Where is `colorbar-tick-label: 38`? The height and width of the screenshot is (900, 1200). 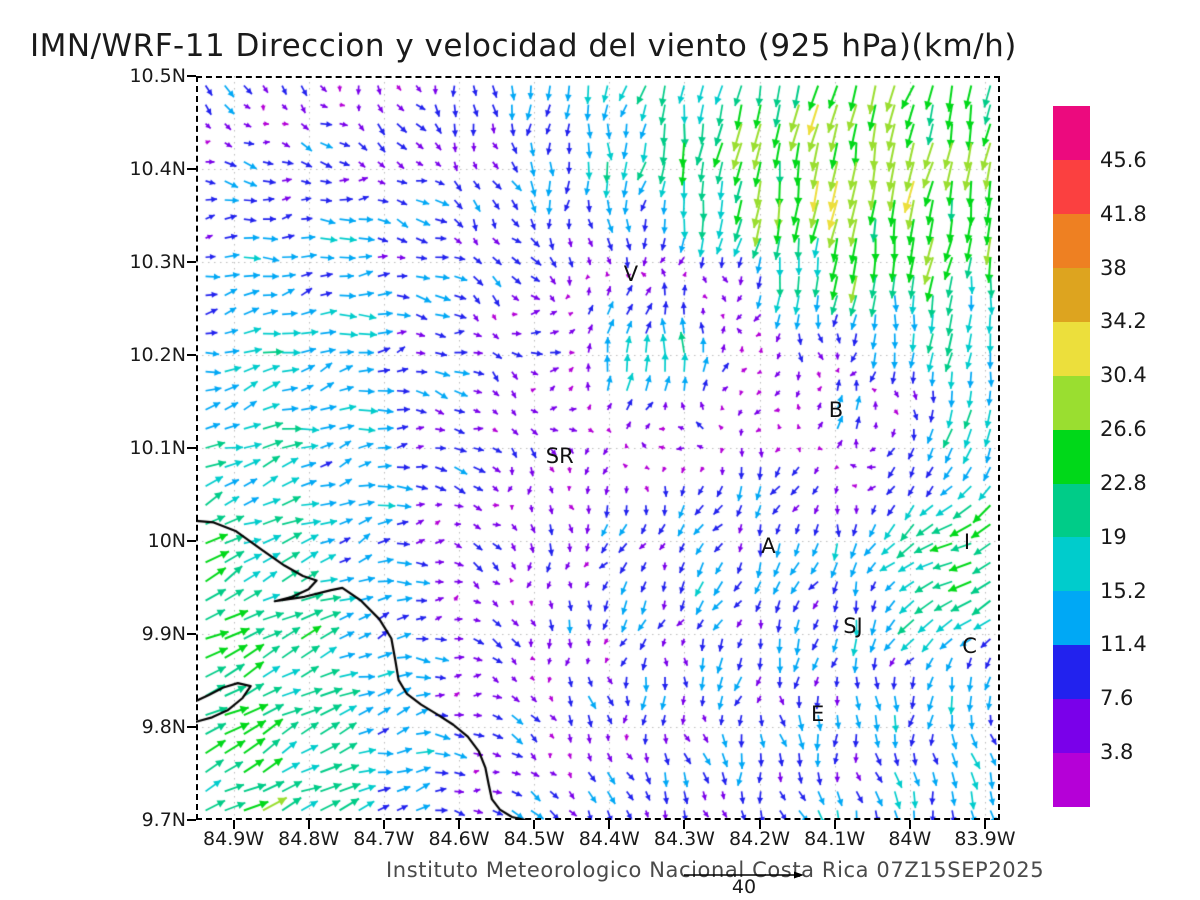
colorbar-tick-label: 38 is located at coordinates (1113, 267).